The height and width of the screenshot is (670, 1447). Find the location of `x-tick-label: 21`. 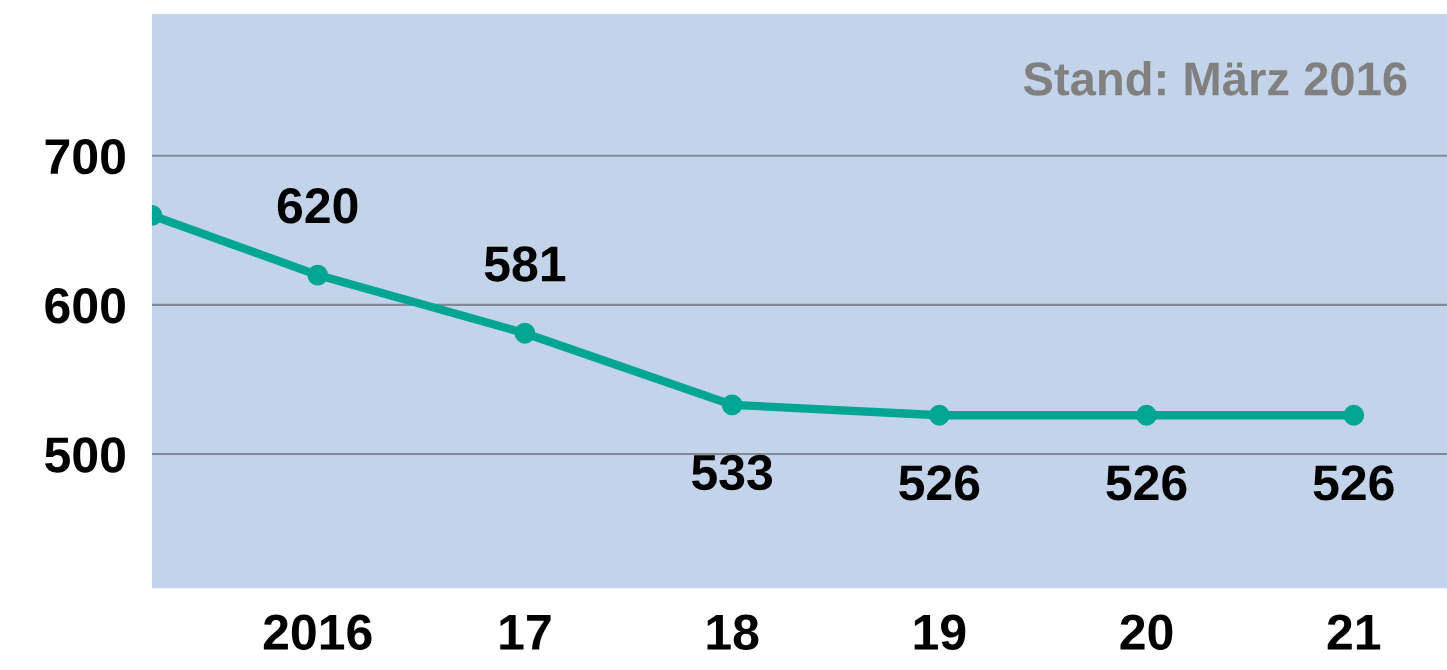

x-tick-label: 21 is located at coordinates (1354, 632).